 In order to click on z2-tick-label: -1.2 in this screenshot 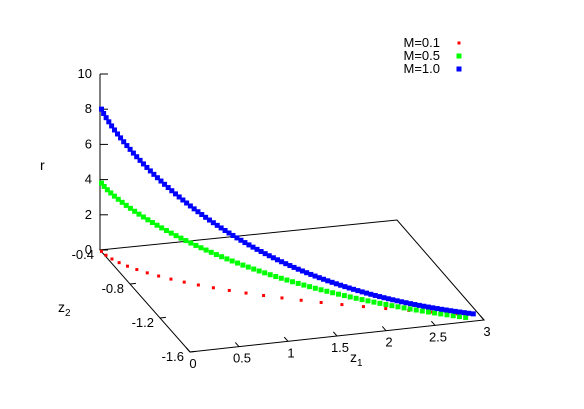, I will do `click(143, 322)`.